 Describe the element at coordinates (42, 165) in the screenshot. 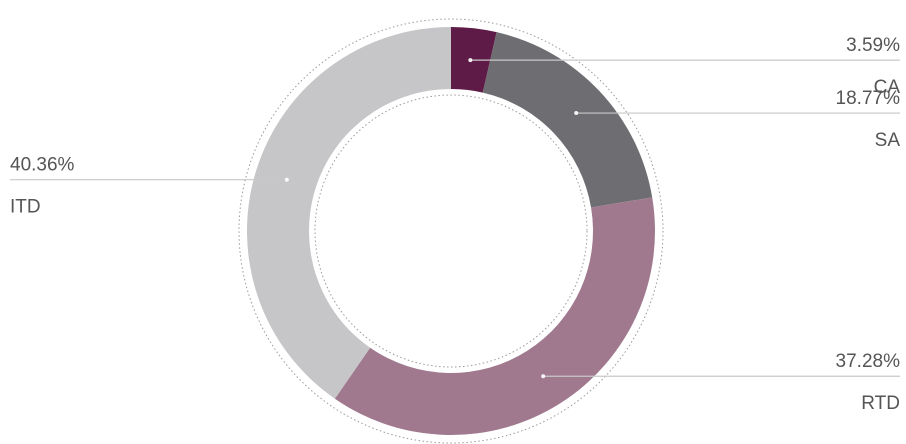

I see `value-label-itd: 40.36%` at that location.